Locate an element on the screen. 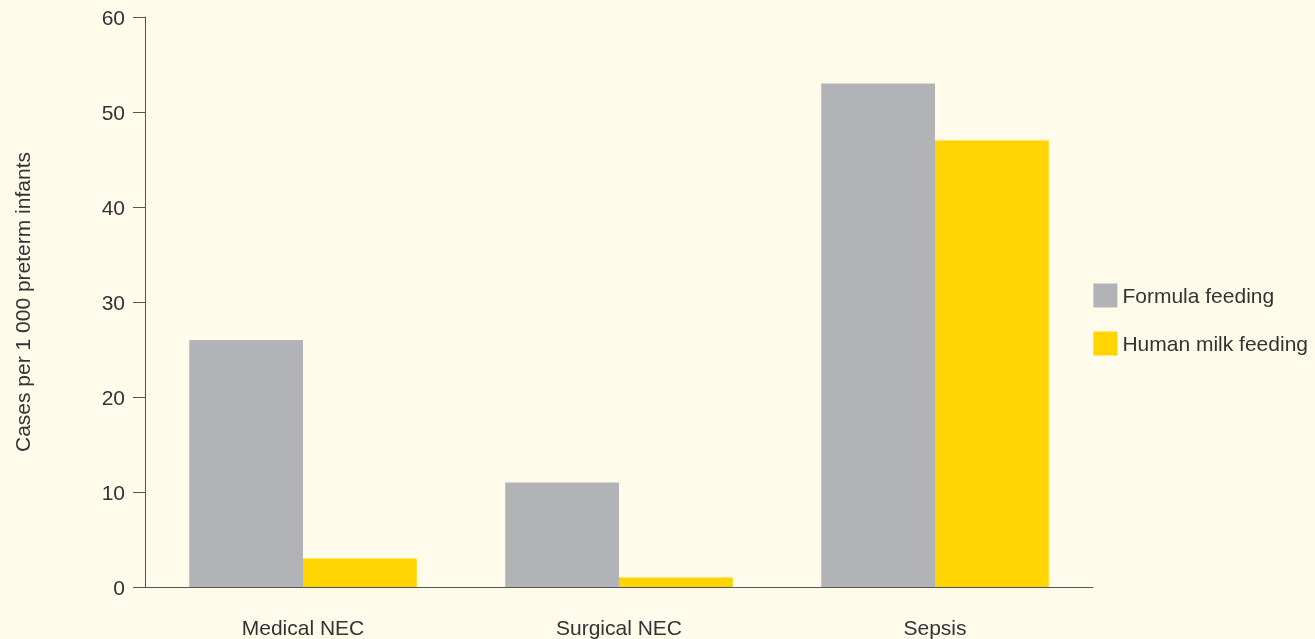 This screenshot has height=639, width=1315. y-tick-label: 60 is located at coordinates (113, 17).